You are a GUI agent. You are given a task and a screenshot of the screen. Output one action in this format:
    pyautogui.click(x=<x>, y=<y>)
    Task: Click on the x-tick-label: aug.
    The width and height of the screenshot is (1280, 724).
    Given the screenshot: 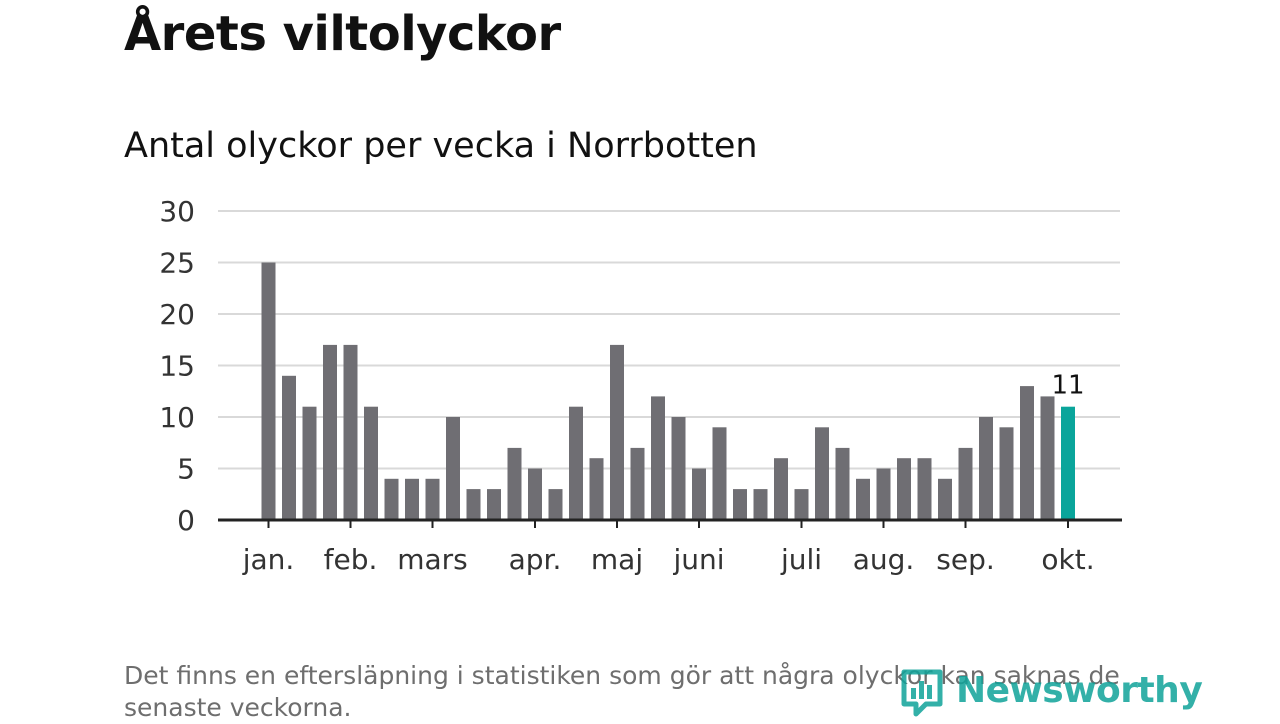 What is the action you would take?
    pyautogui.click(x=884, y=559)
    